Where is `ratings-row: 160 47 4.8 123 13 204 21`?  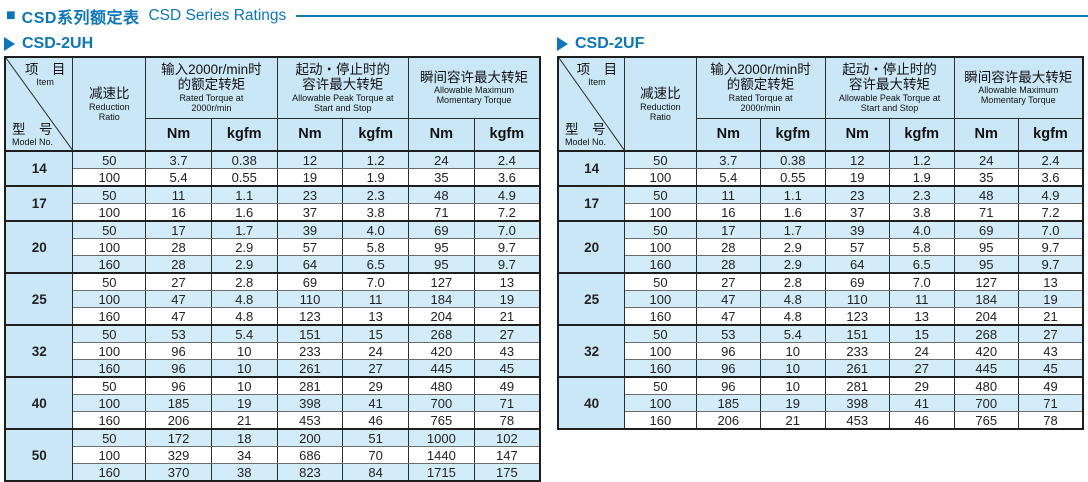
ratings-row: 160 47 4.8 123 13 204 21 is located at coordinates (821, 316).